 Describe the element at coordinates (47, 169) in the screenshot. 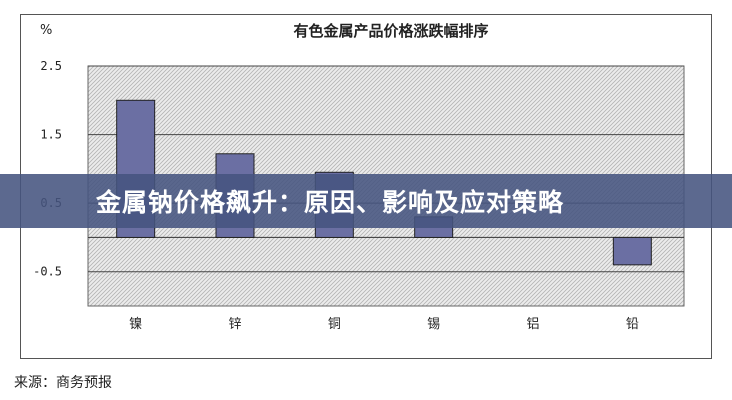

I see `y-axis-ticks: 2.51.50.5-0.5` at that location.